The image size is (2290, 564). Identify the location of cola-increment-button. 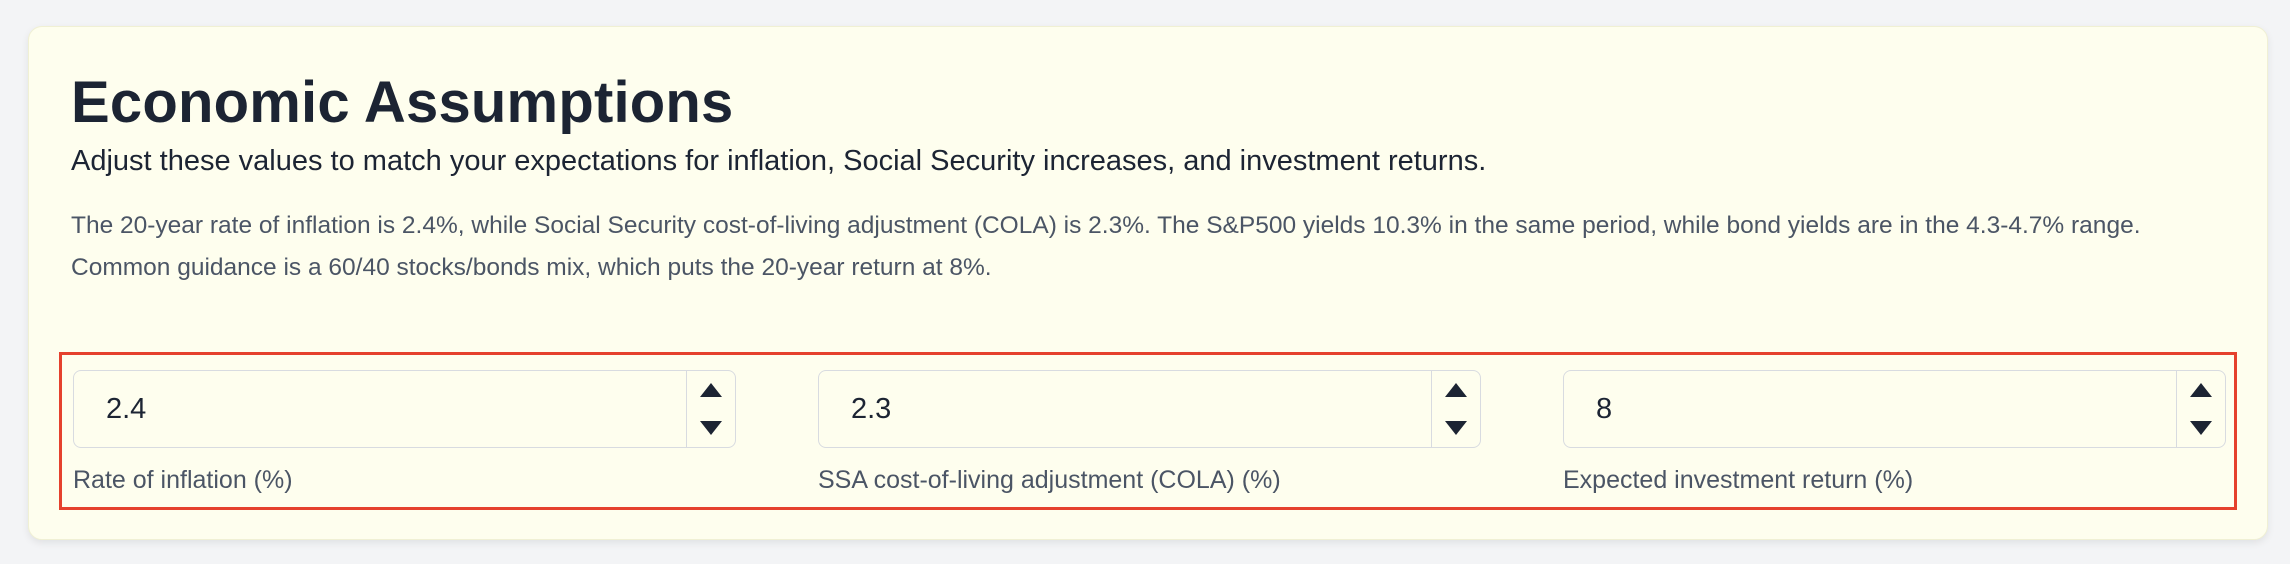
(1456, 390).